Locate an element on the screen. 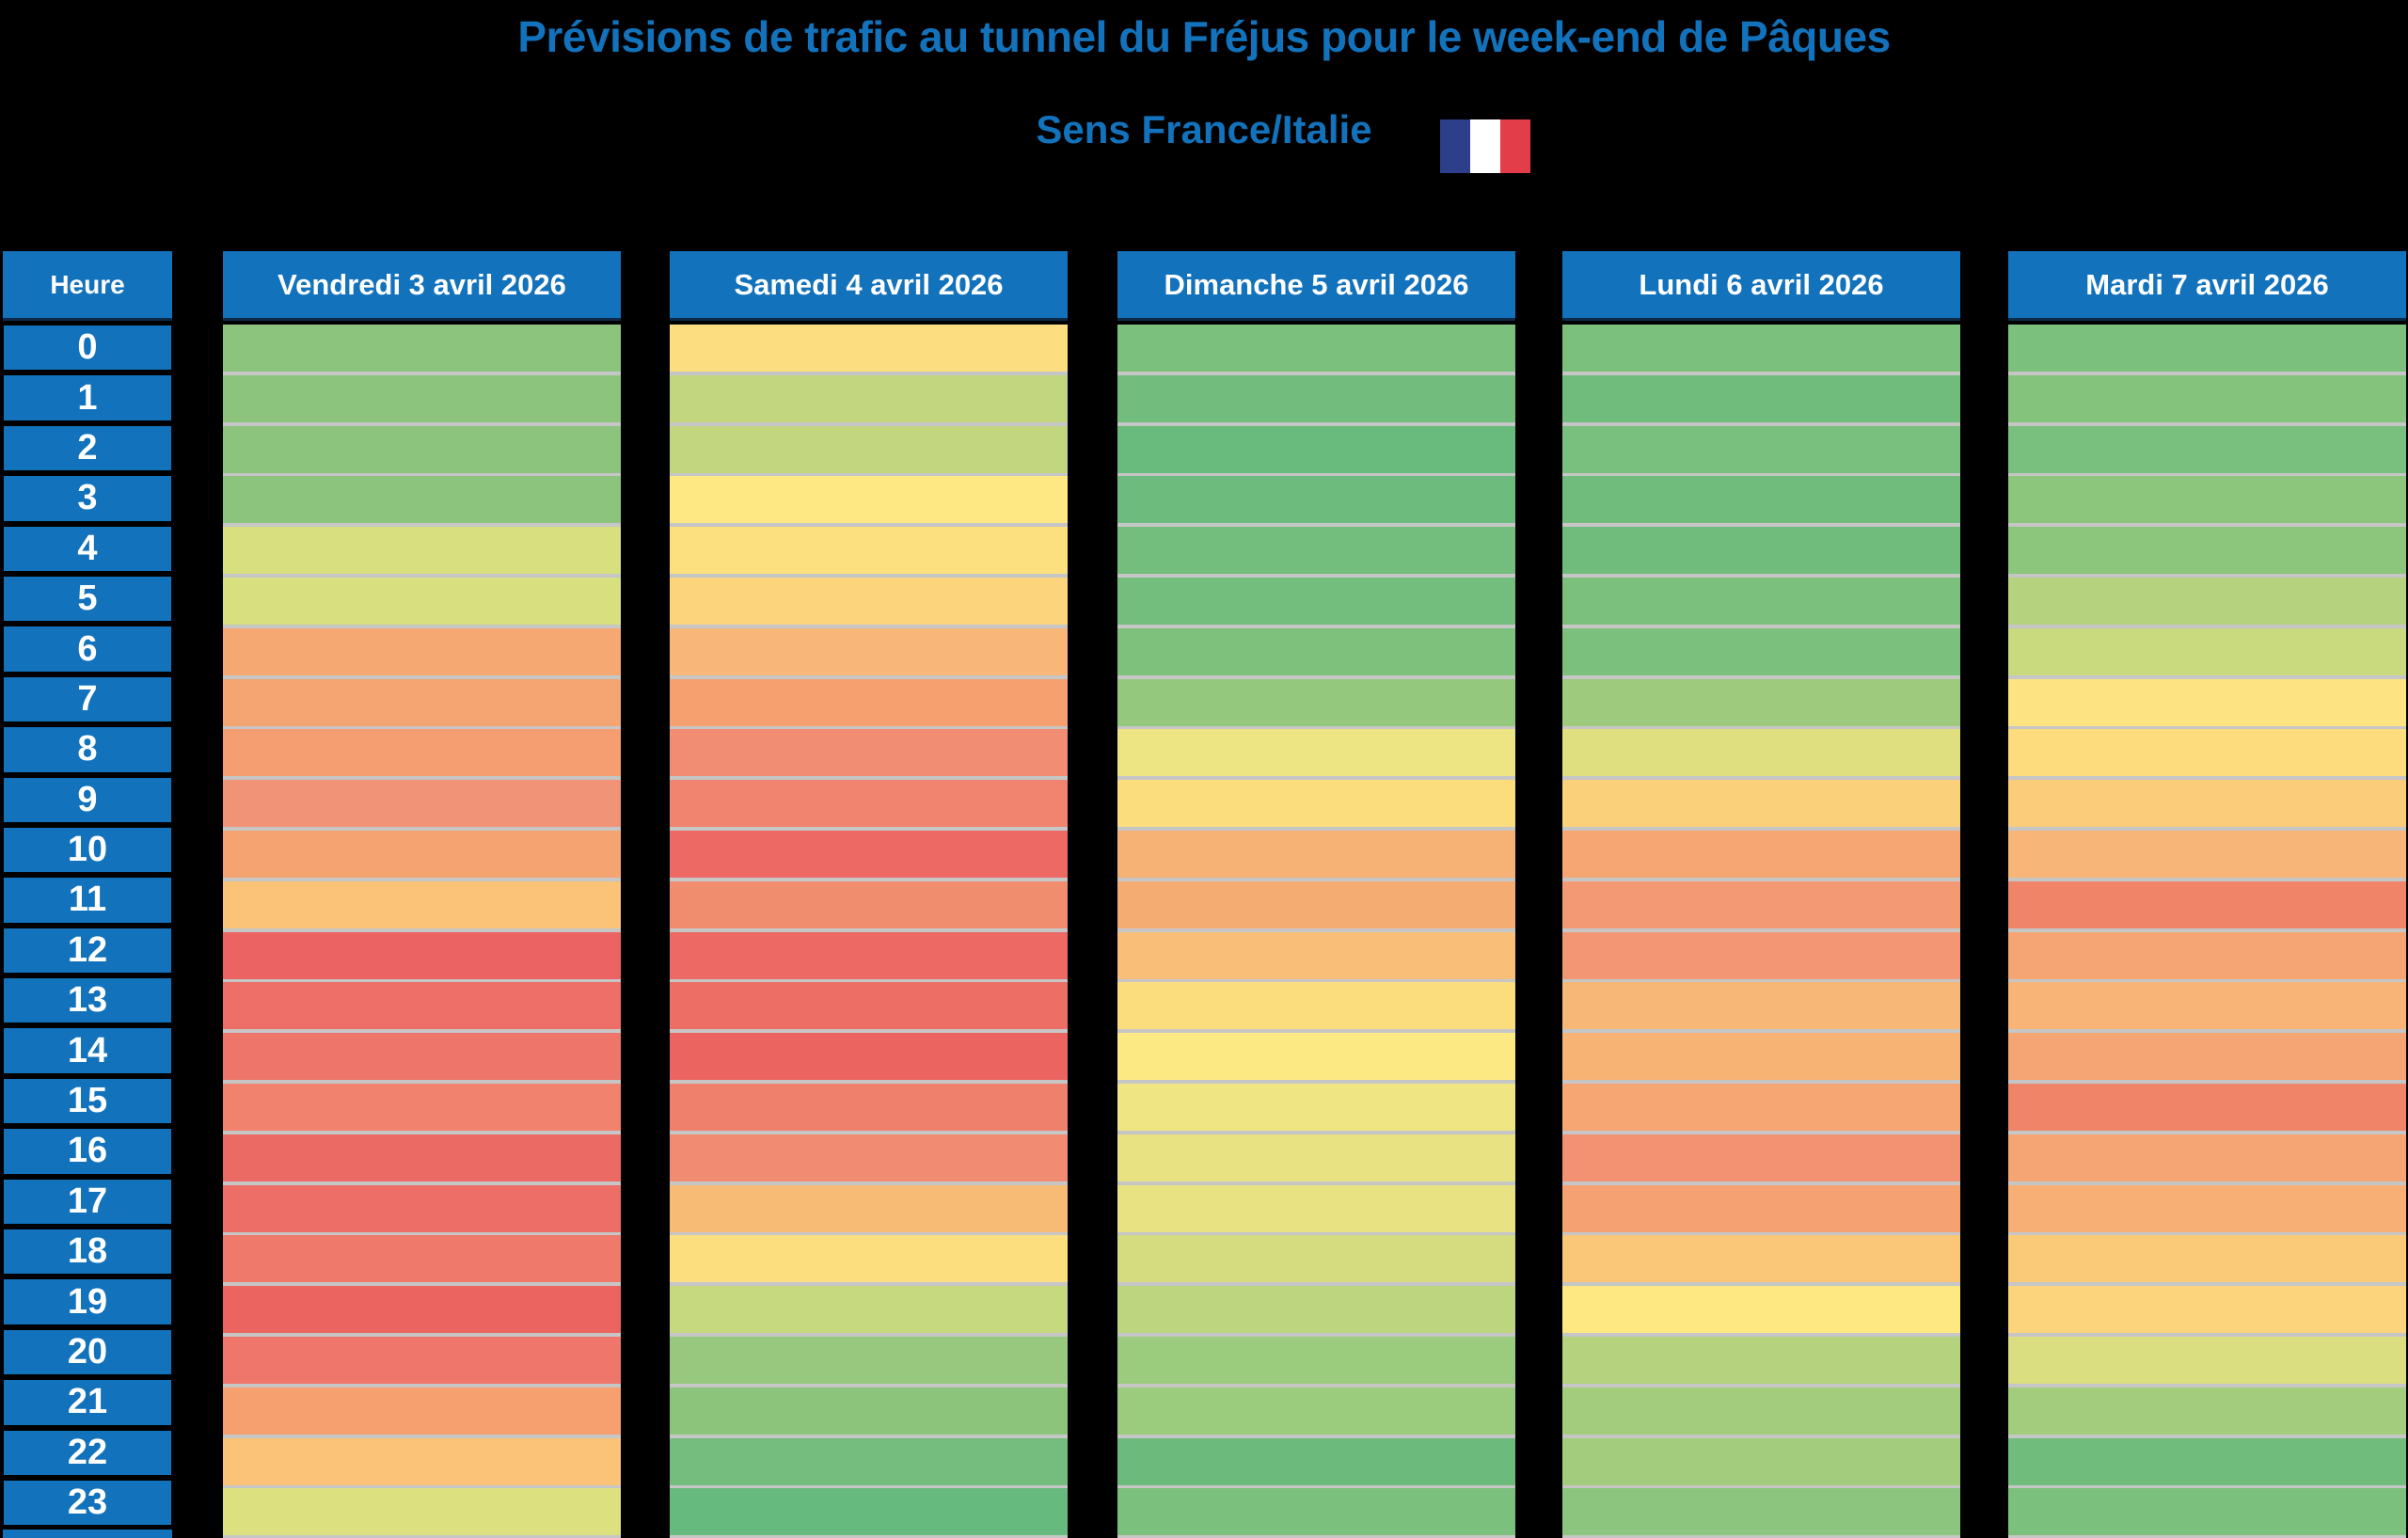  hour-cell: 11 is located at coordinates (88, 901).